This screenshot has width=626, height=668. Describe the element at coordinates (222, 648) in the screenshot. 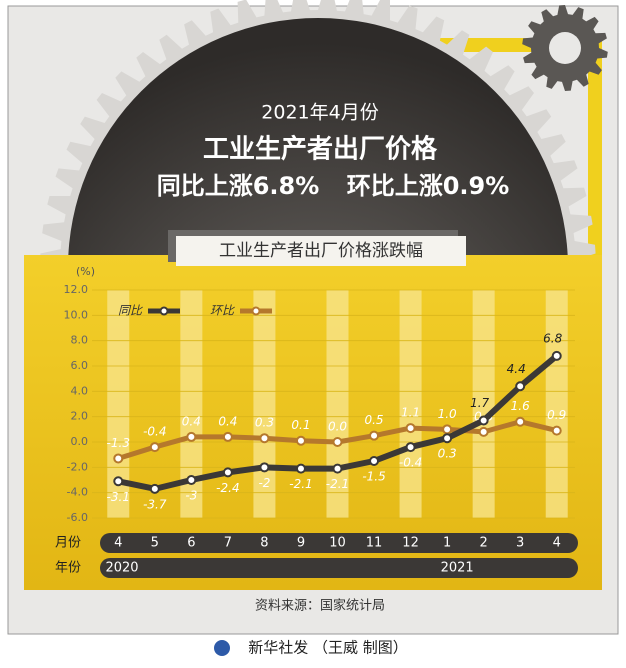

I see `logo` at that location.